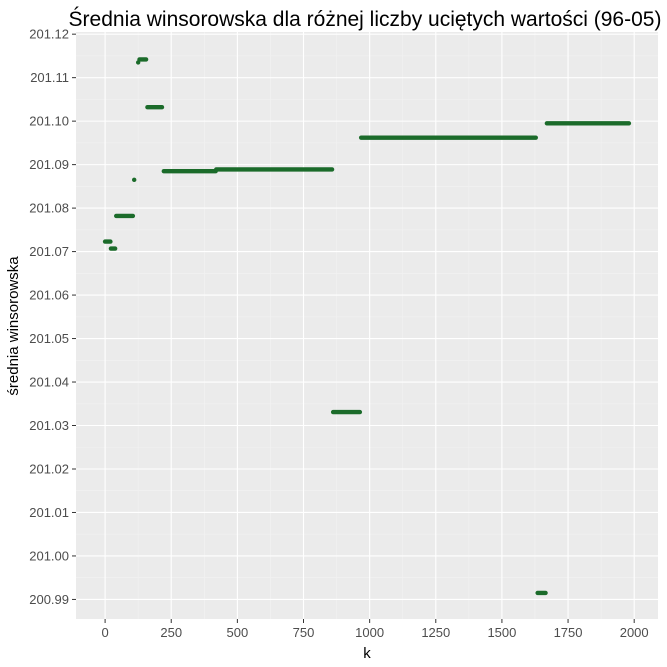 This screenshot has height=667, width=667. Describe the element at coordinates (501, 632) in the screenshot. I see `x-tick-label: 1500` at that location.